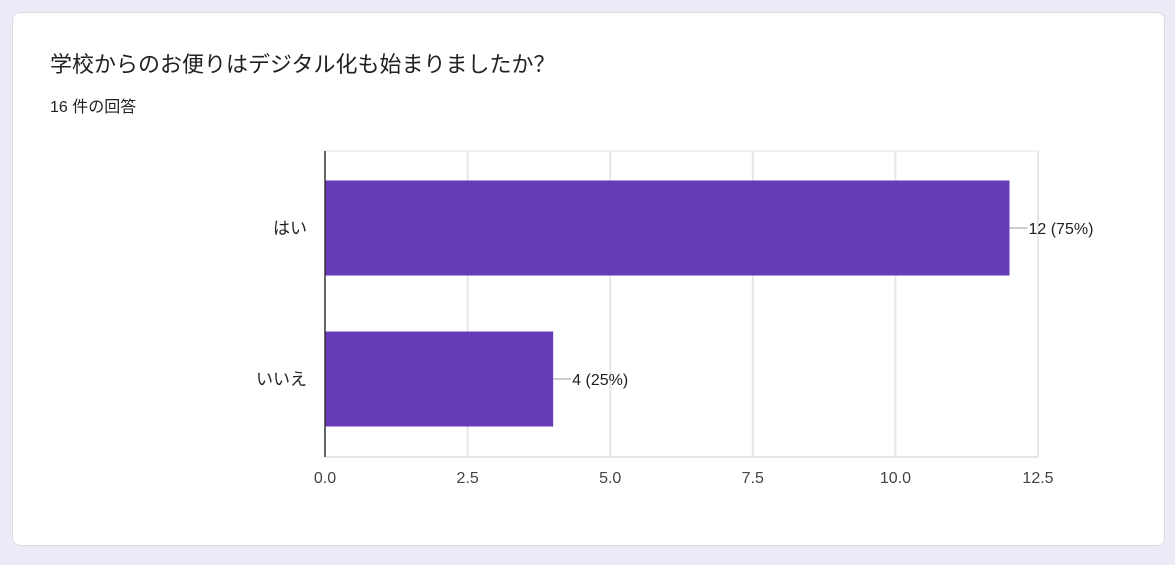 The width and height of the screenshot is (1175, 565). I want to click on x-tick-label: 10.0, so click(895, 478).